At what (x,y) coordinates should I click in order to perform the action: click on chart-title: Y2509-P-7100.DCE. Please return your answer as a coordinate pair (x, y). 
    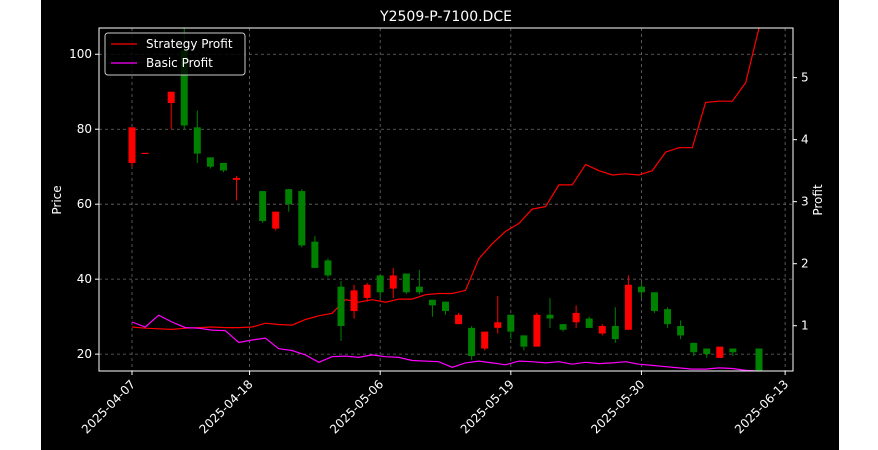
    Looking at the image, I should click on (445, 17).